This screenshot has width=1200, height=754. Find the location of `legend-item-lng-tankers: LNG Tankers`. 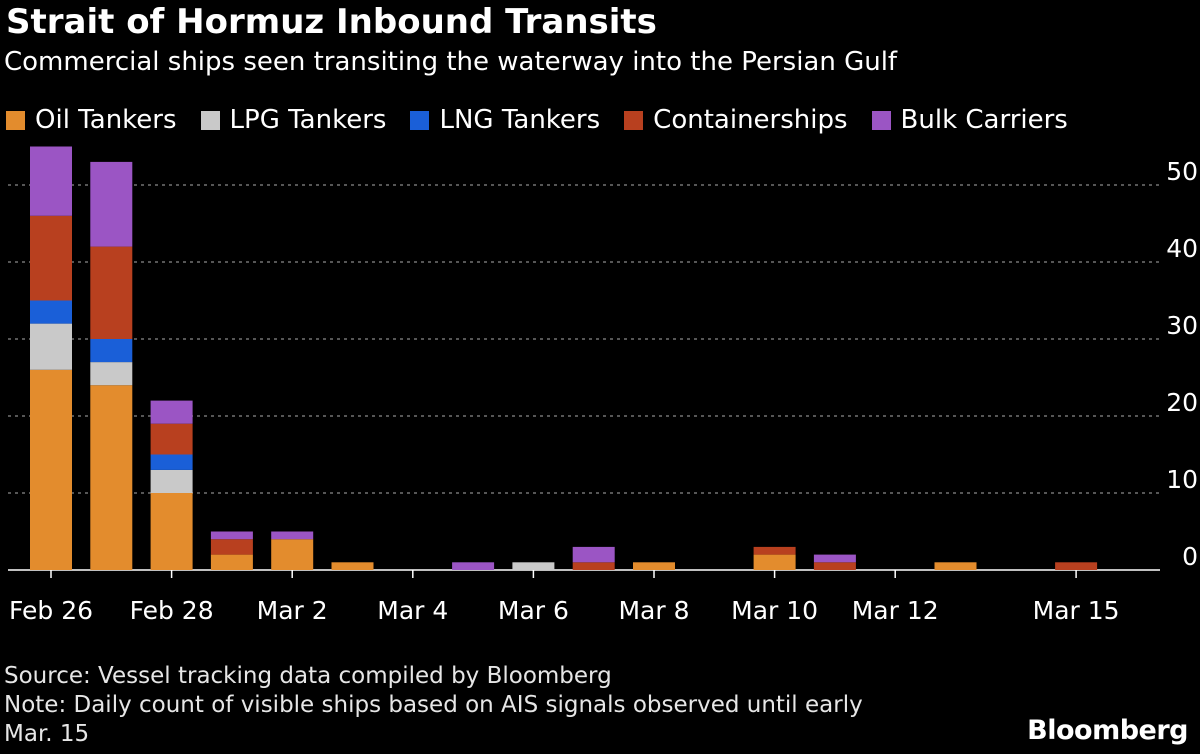

legend-item-lng-tankers: LNG Tankers is located at coordinates (505, 120).